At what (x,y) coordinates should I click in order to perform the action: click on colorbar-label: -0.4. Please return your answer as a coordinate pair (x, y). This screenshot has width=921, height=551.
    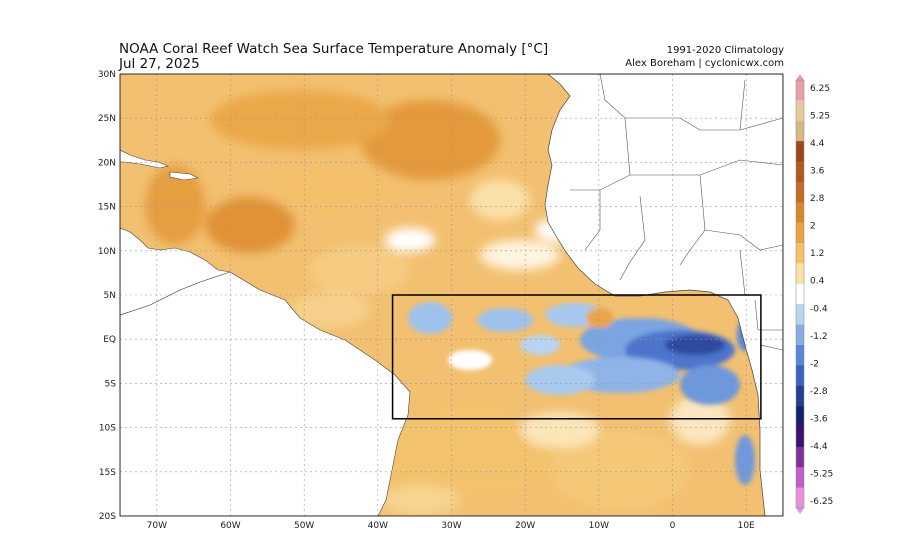
    Looking at the image, I should click on (819, 309).